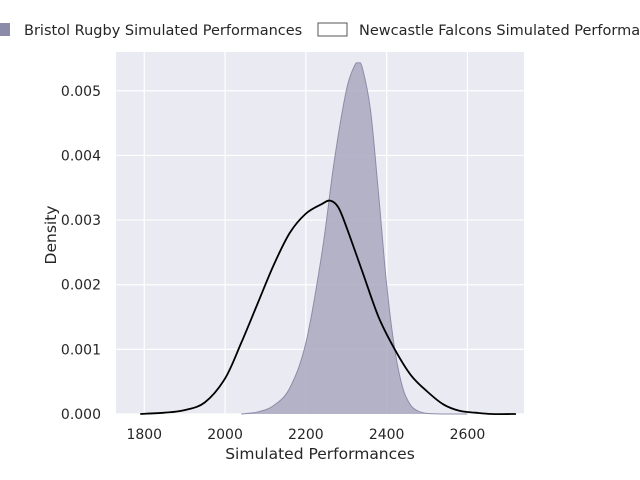  I want to click on y-tick-label-4: 0.004, so click(81, 156).